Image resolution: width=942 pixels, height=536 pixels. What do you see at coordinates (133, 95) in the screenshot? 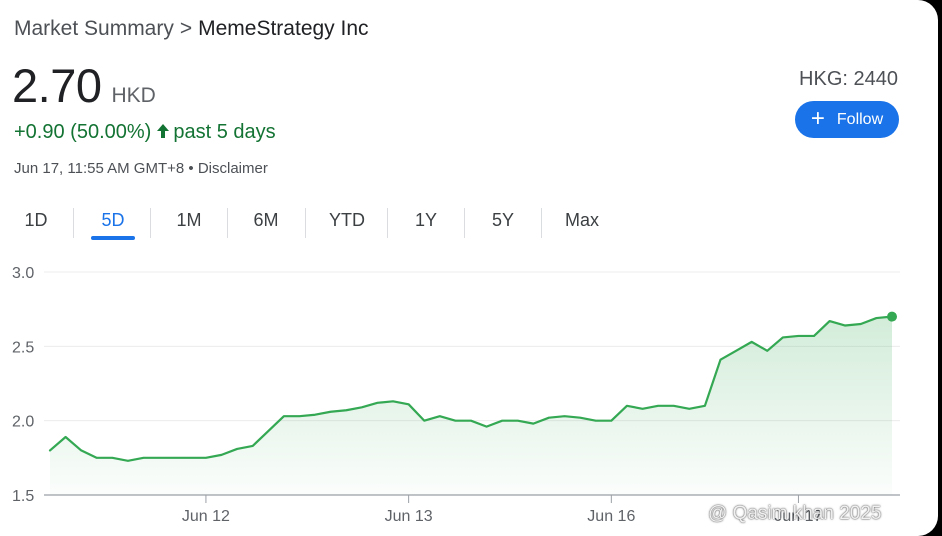
I see `currency-code: HKD` at bounding box center [133, 95].